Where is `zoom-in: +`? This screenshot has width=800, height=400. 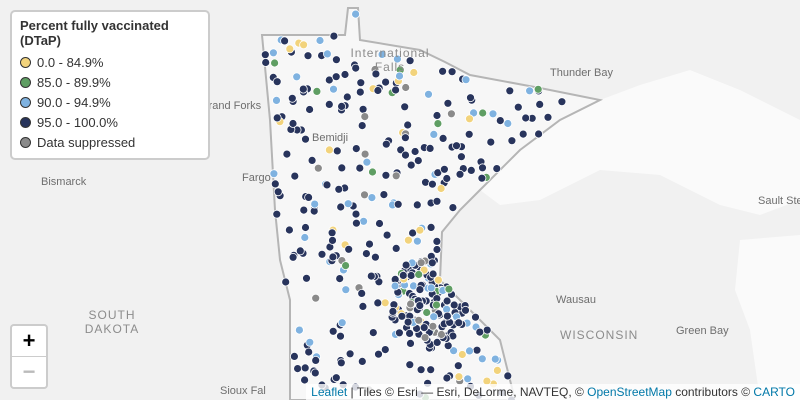
zoom-in: + is located at coordinates (29, 340).